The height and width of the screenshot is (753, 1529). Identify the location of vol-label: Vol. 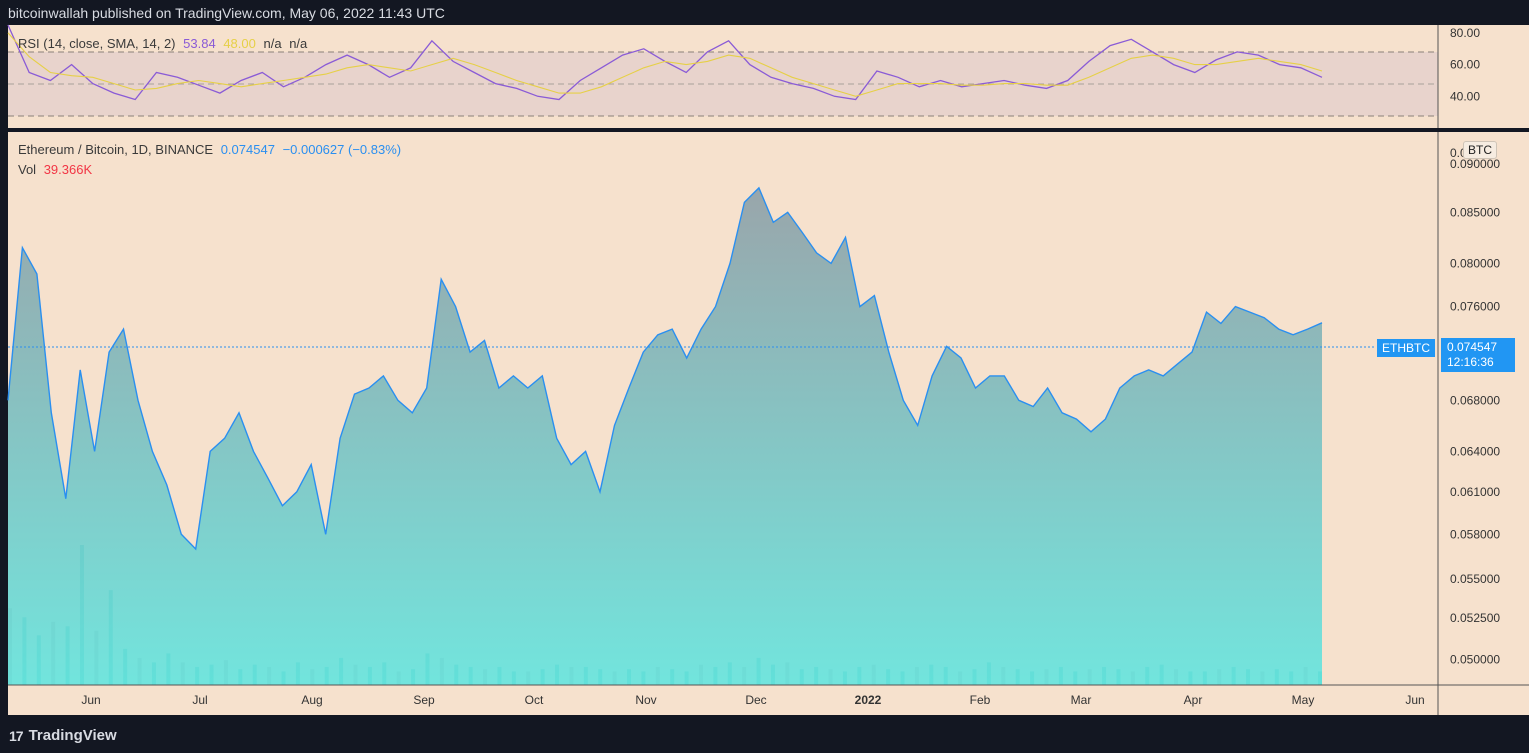
(27, 169).